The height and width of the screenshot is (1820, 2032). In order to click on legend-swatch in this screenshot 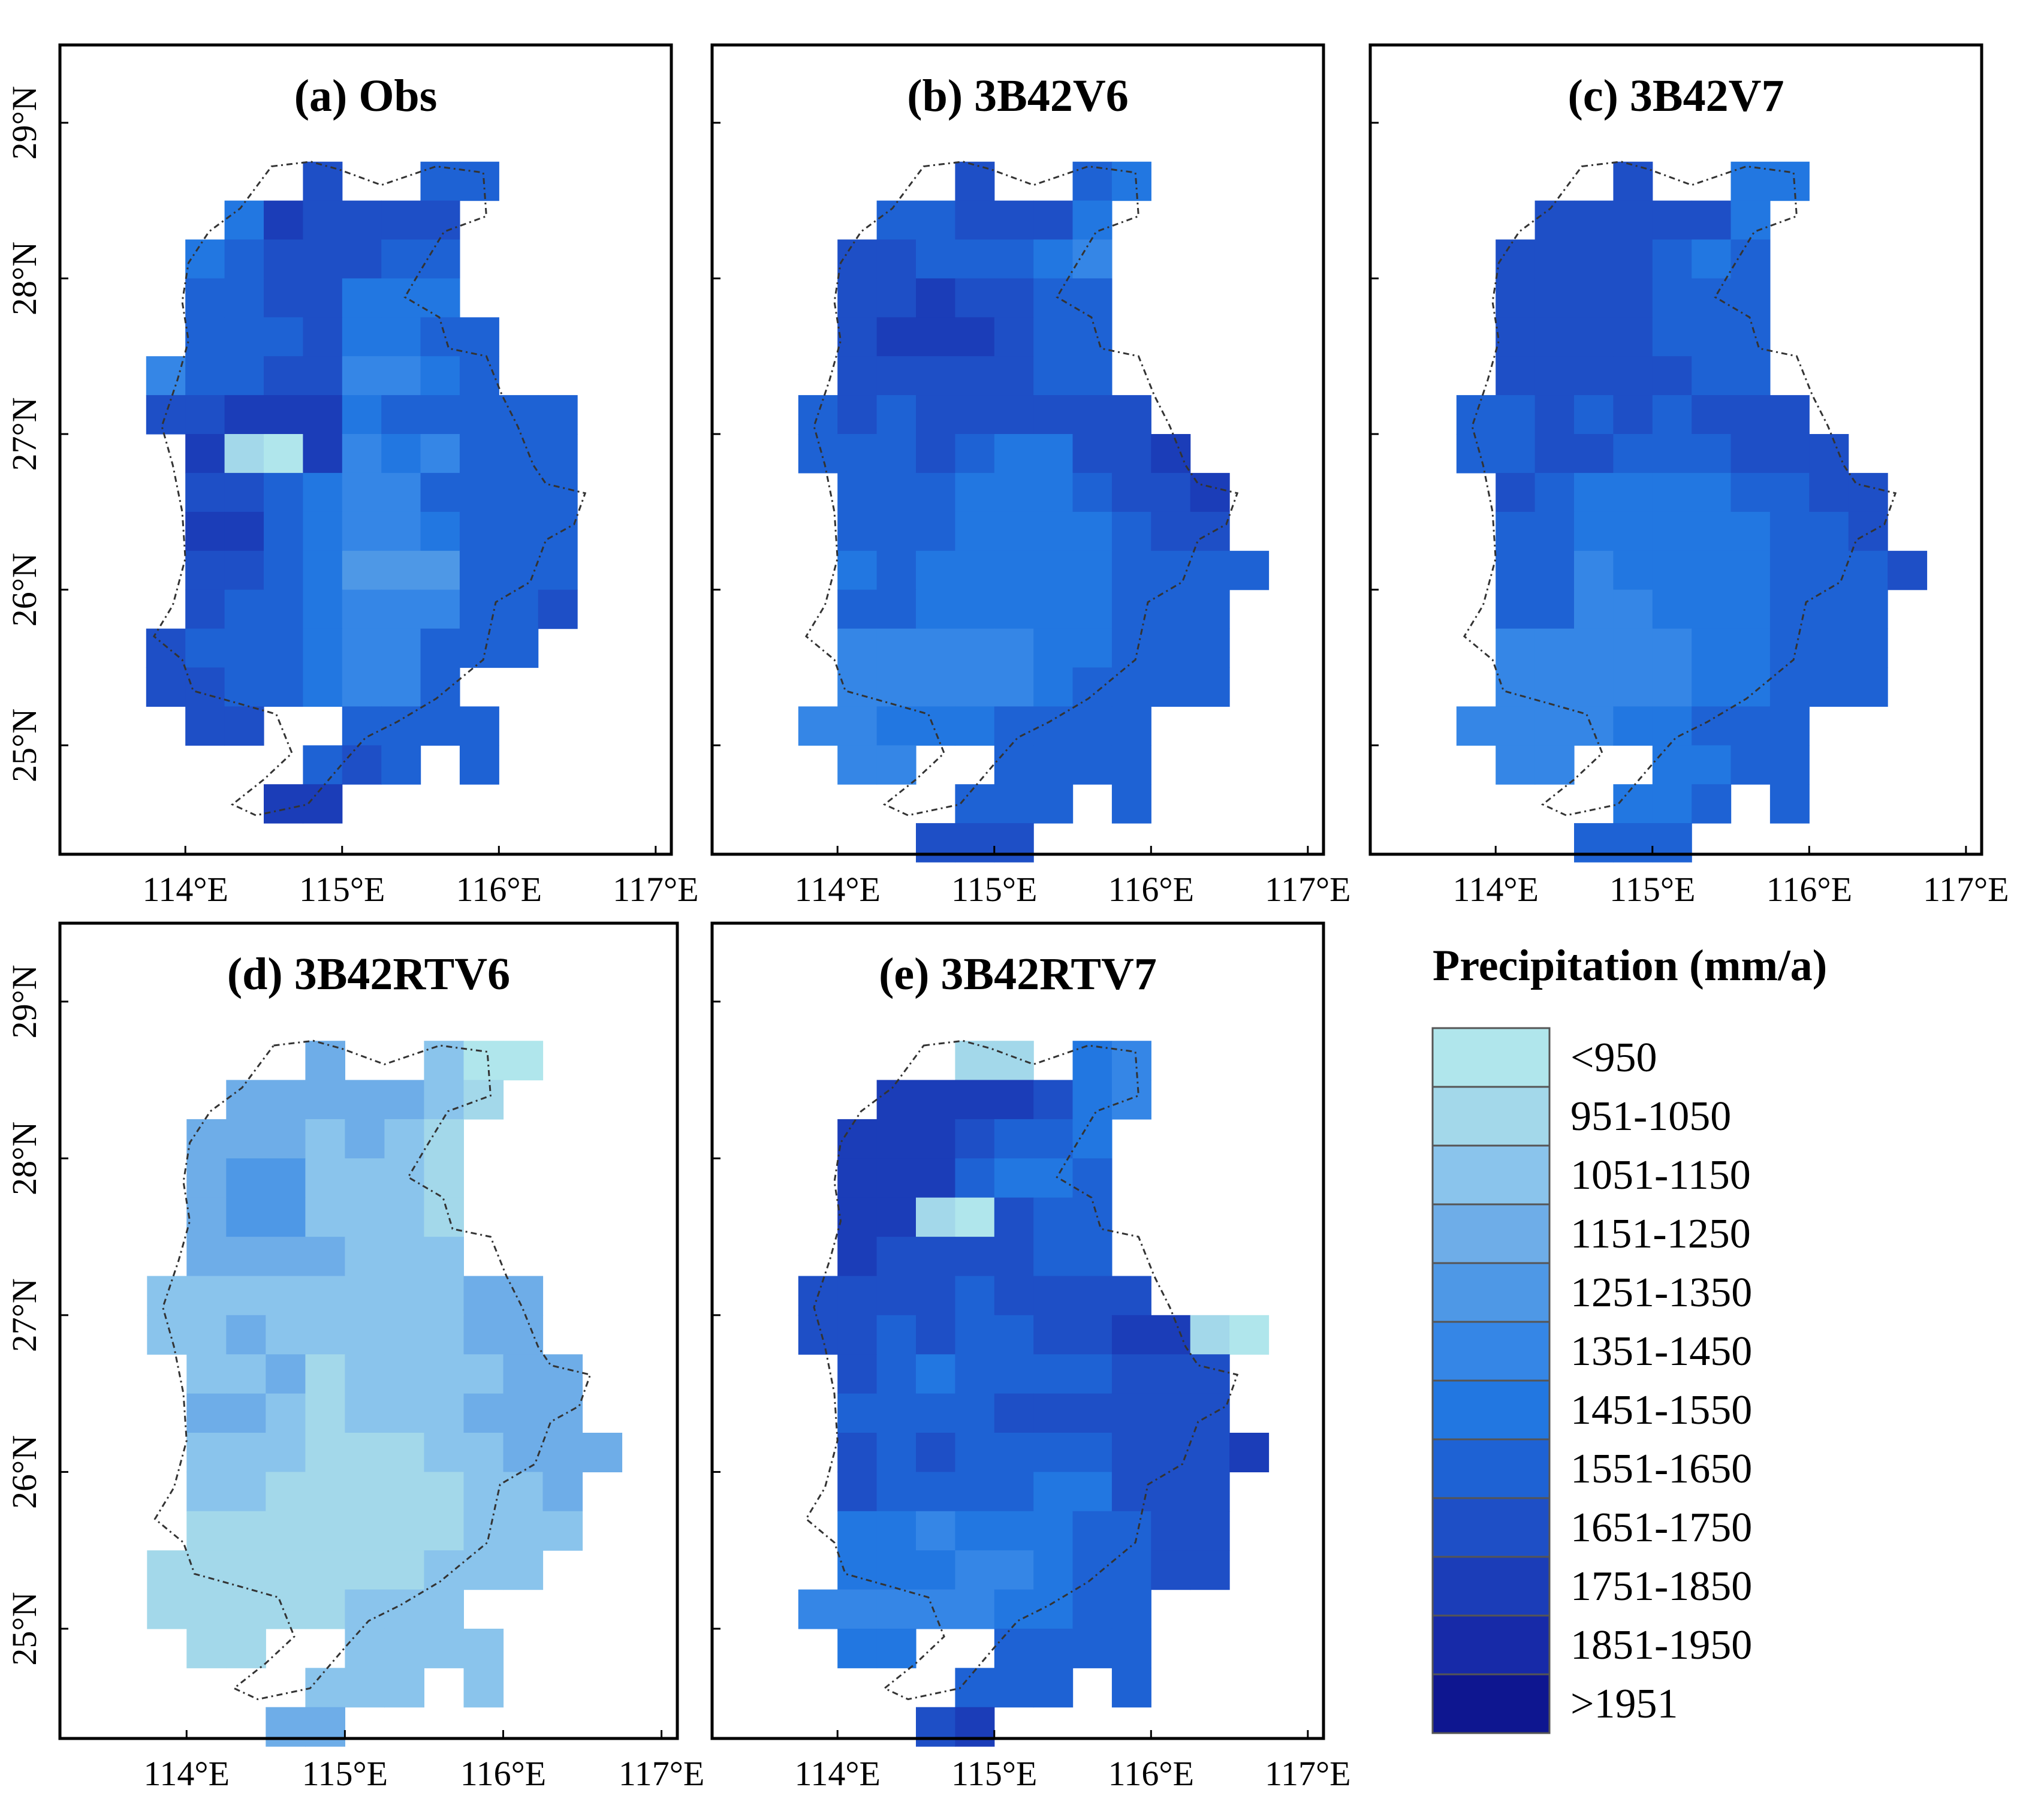, I will do `click(1491, 1116)`.